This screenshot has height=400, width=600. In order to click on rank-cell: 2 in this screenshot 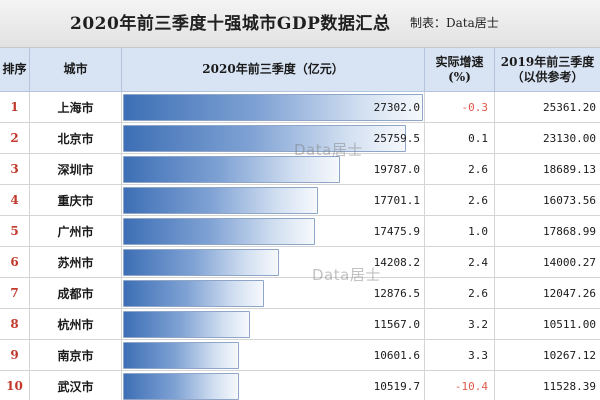, I will do `click(15, 138)`.